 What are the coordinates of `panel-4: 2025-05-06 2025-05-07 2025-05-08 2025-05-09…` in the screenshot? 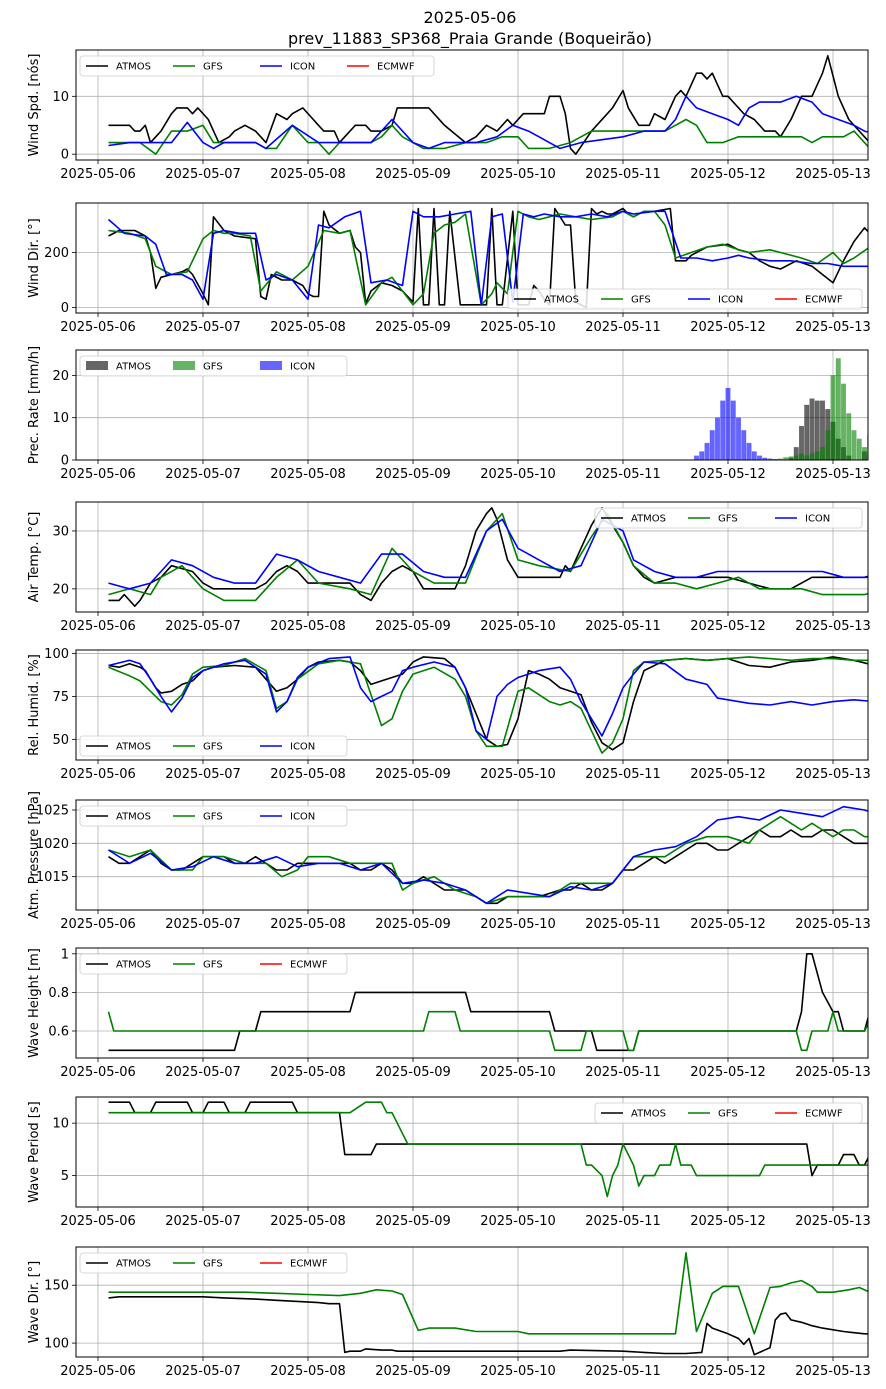 It's located at (449, 567).